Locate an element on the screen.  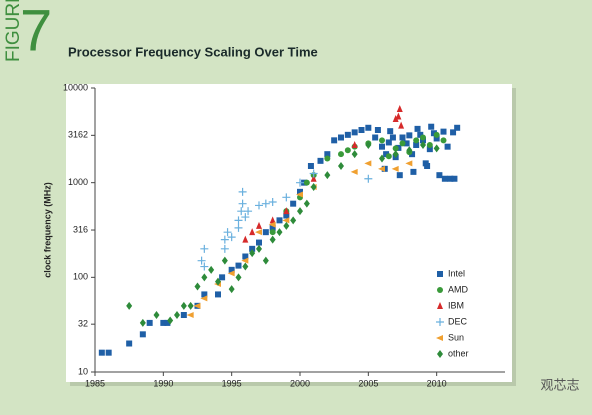
legend-label: Intel is located at coordinates (456, 273).